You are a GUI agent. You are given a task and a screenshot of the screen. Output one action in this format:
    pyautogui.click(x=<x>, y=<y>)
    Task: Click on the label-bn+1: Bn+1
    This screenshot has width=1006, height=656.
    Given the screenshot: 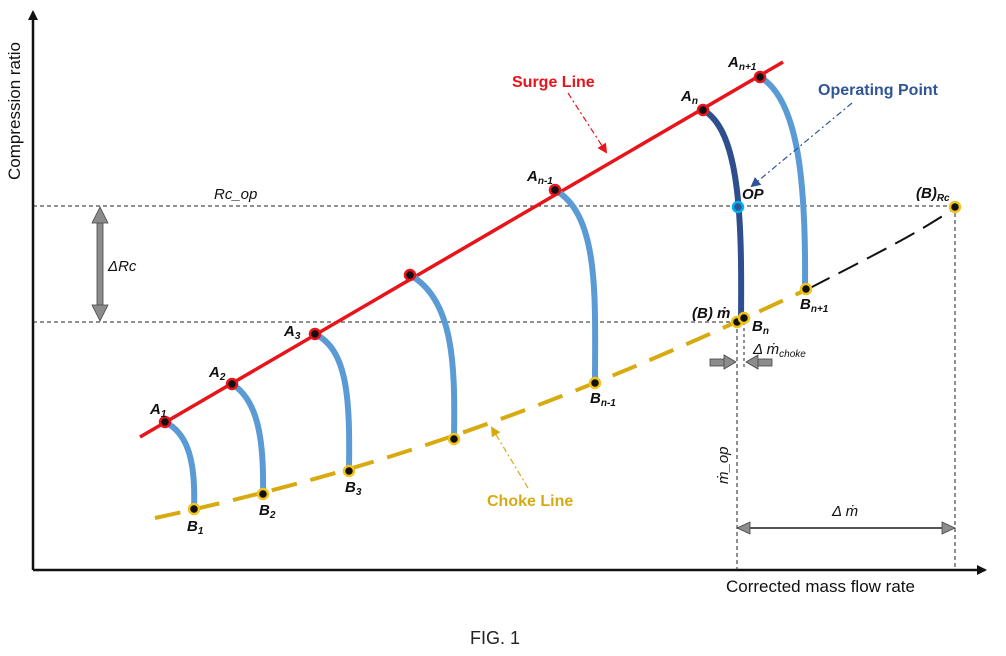 What is the action you would take?
    pyautogui.click(x=814, y=305)
    